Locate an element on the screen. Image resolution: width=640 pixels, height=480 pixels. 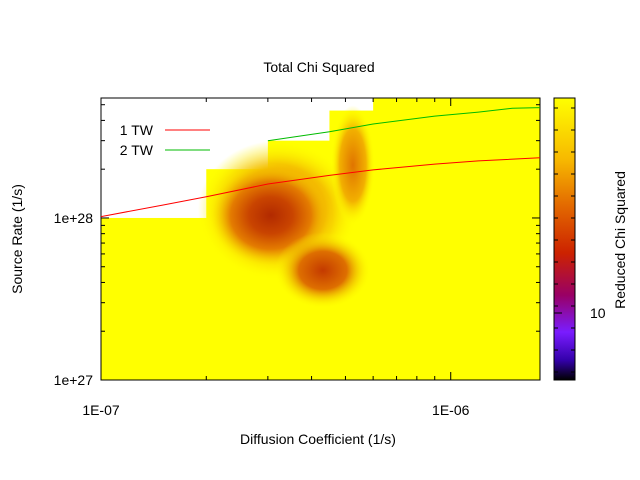
heatmap-lower-lobe is located at coordinates (322, 270).